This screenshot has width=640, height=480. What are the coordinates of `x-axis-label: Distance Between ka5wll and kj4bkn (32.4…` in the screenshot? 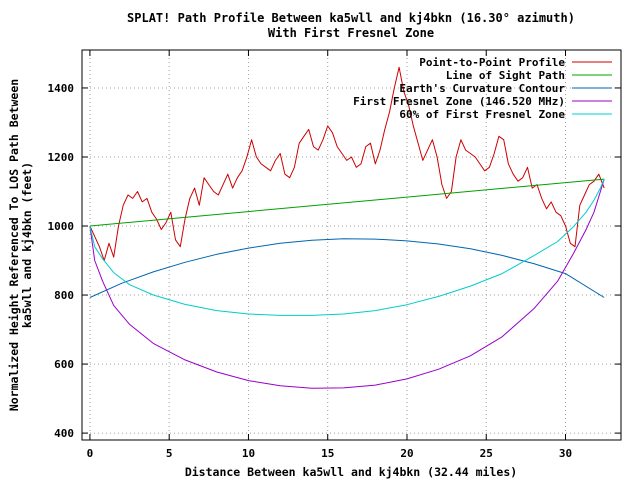 It's located at (351, 472).